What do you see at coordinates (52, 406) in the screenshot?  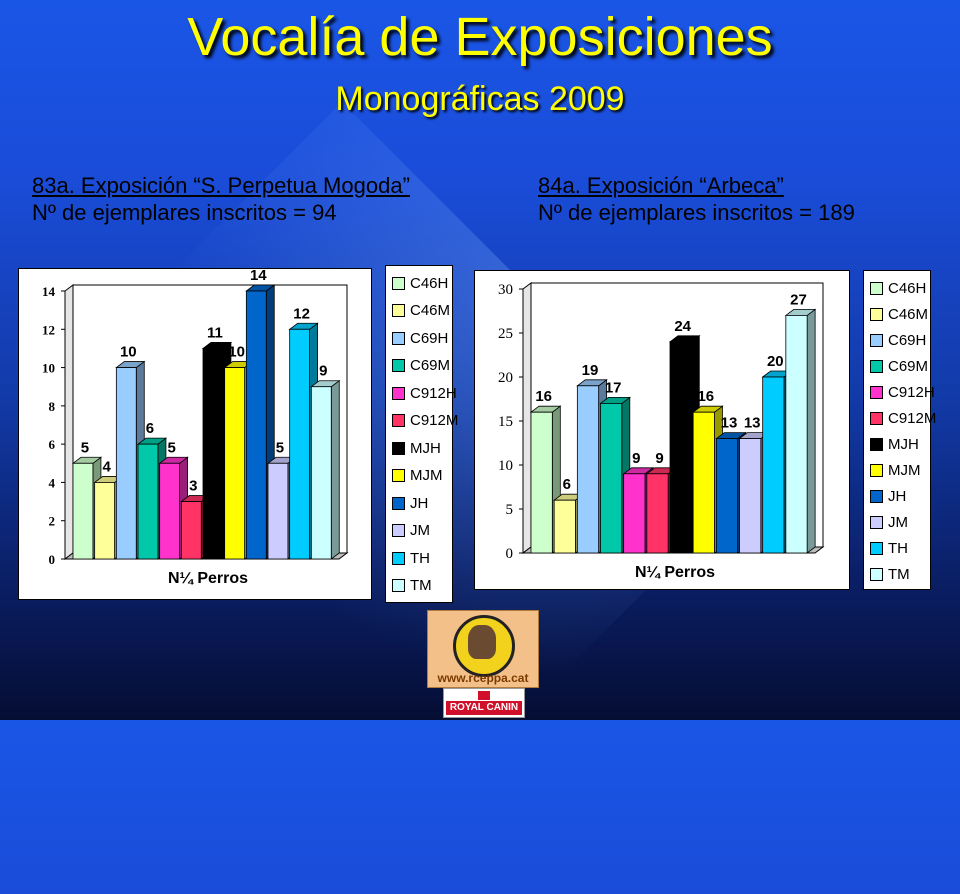 I see `y-tick-label: 8` at bounding box center [52, 406].